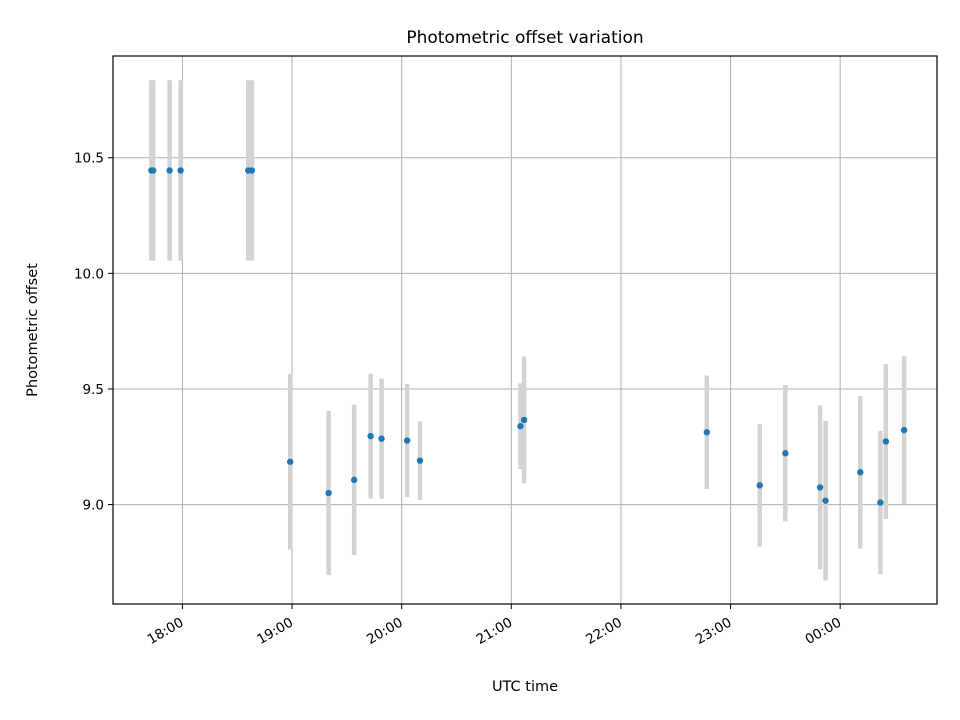  Describe the element at coordinates (495, 631) in the screenshot. I see `x-tick-label: 21:00` at that location.